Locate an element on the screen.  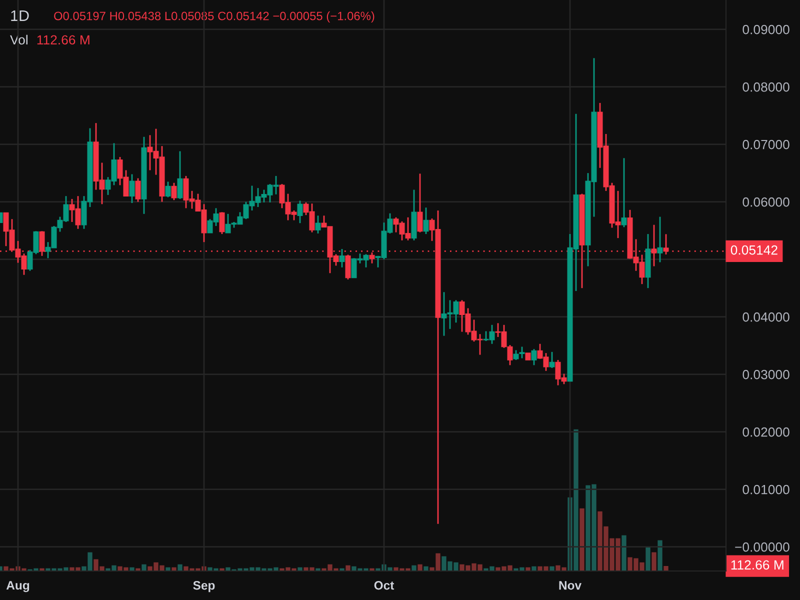
x-tick-label: Nov is located at coordinates (570, 585).